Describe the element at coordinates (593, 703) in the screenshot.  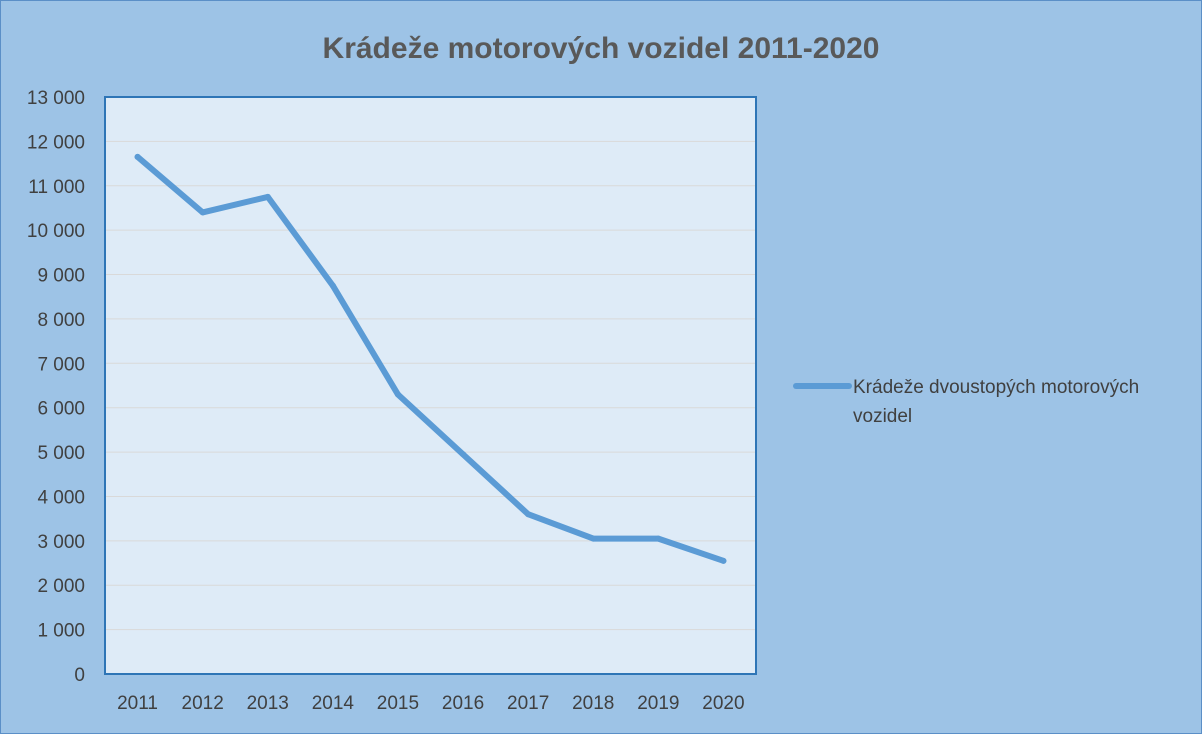
I see `x-tick-label-2018: 2018` at that location.